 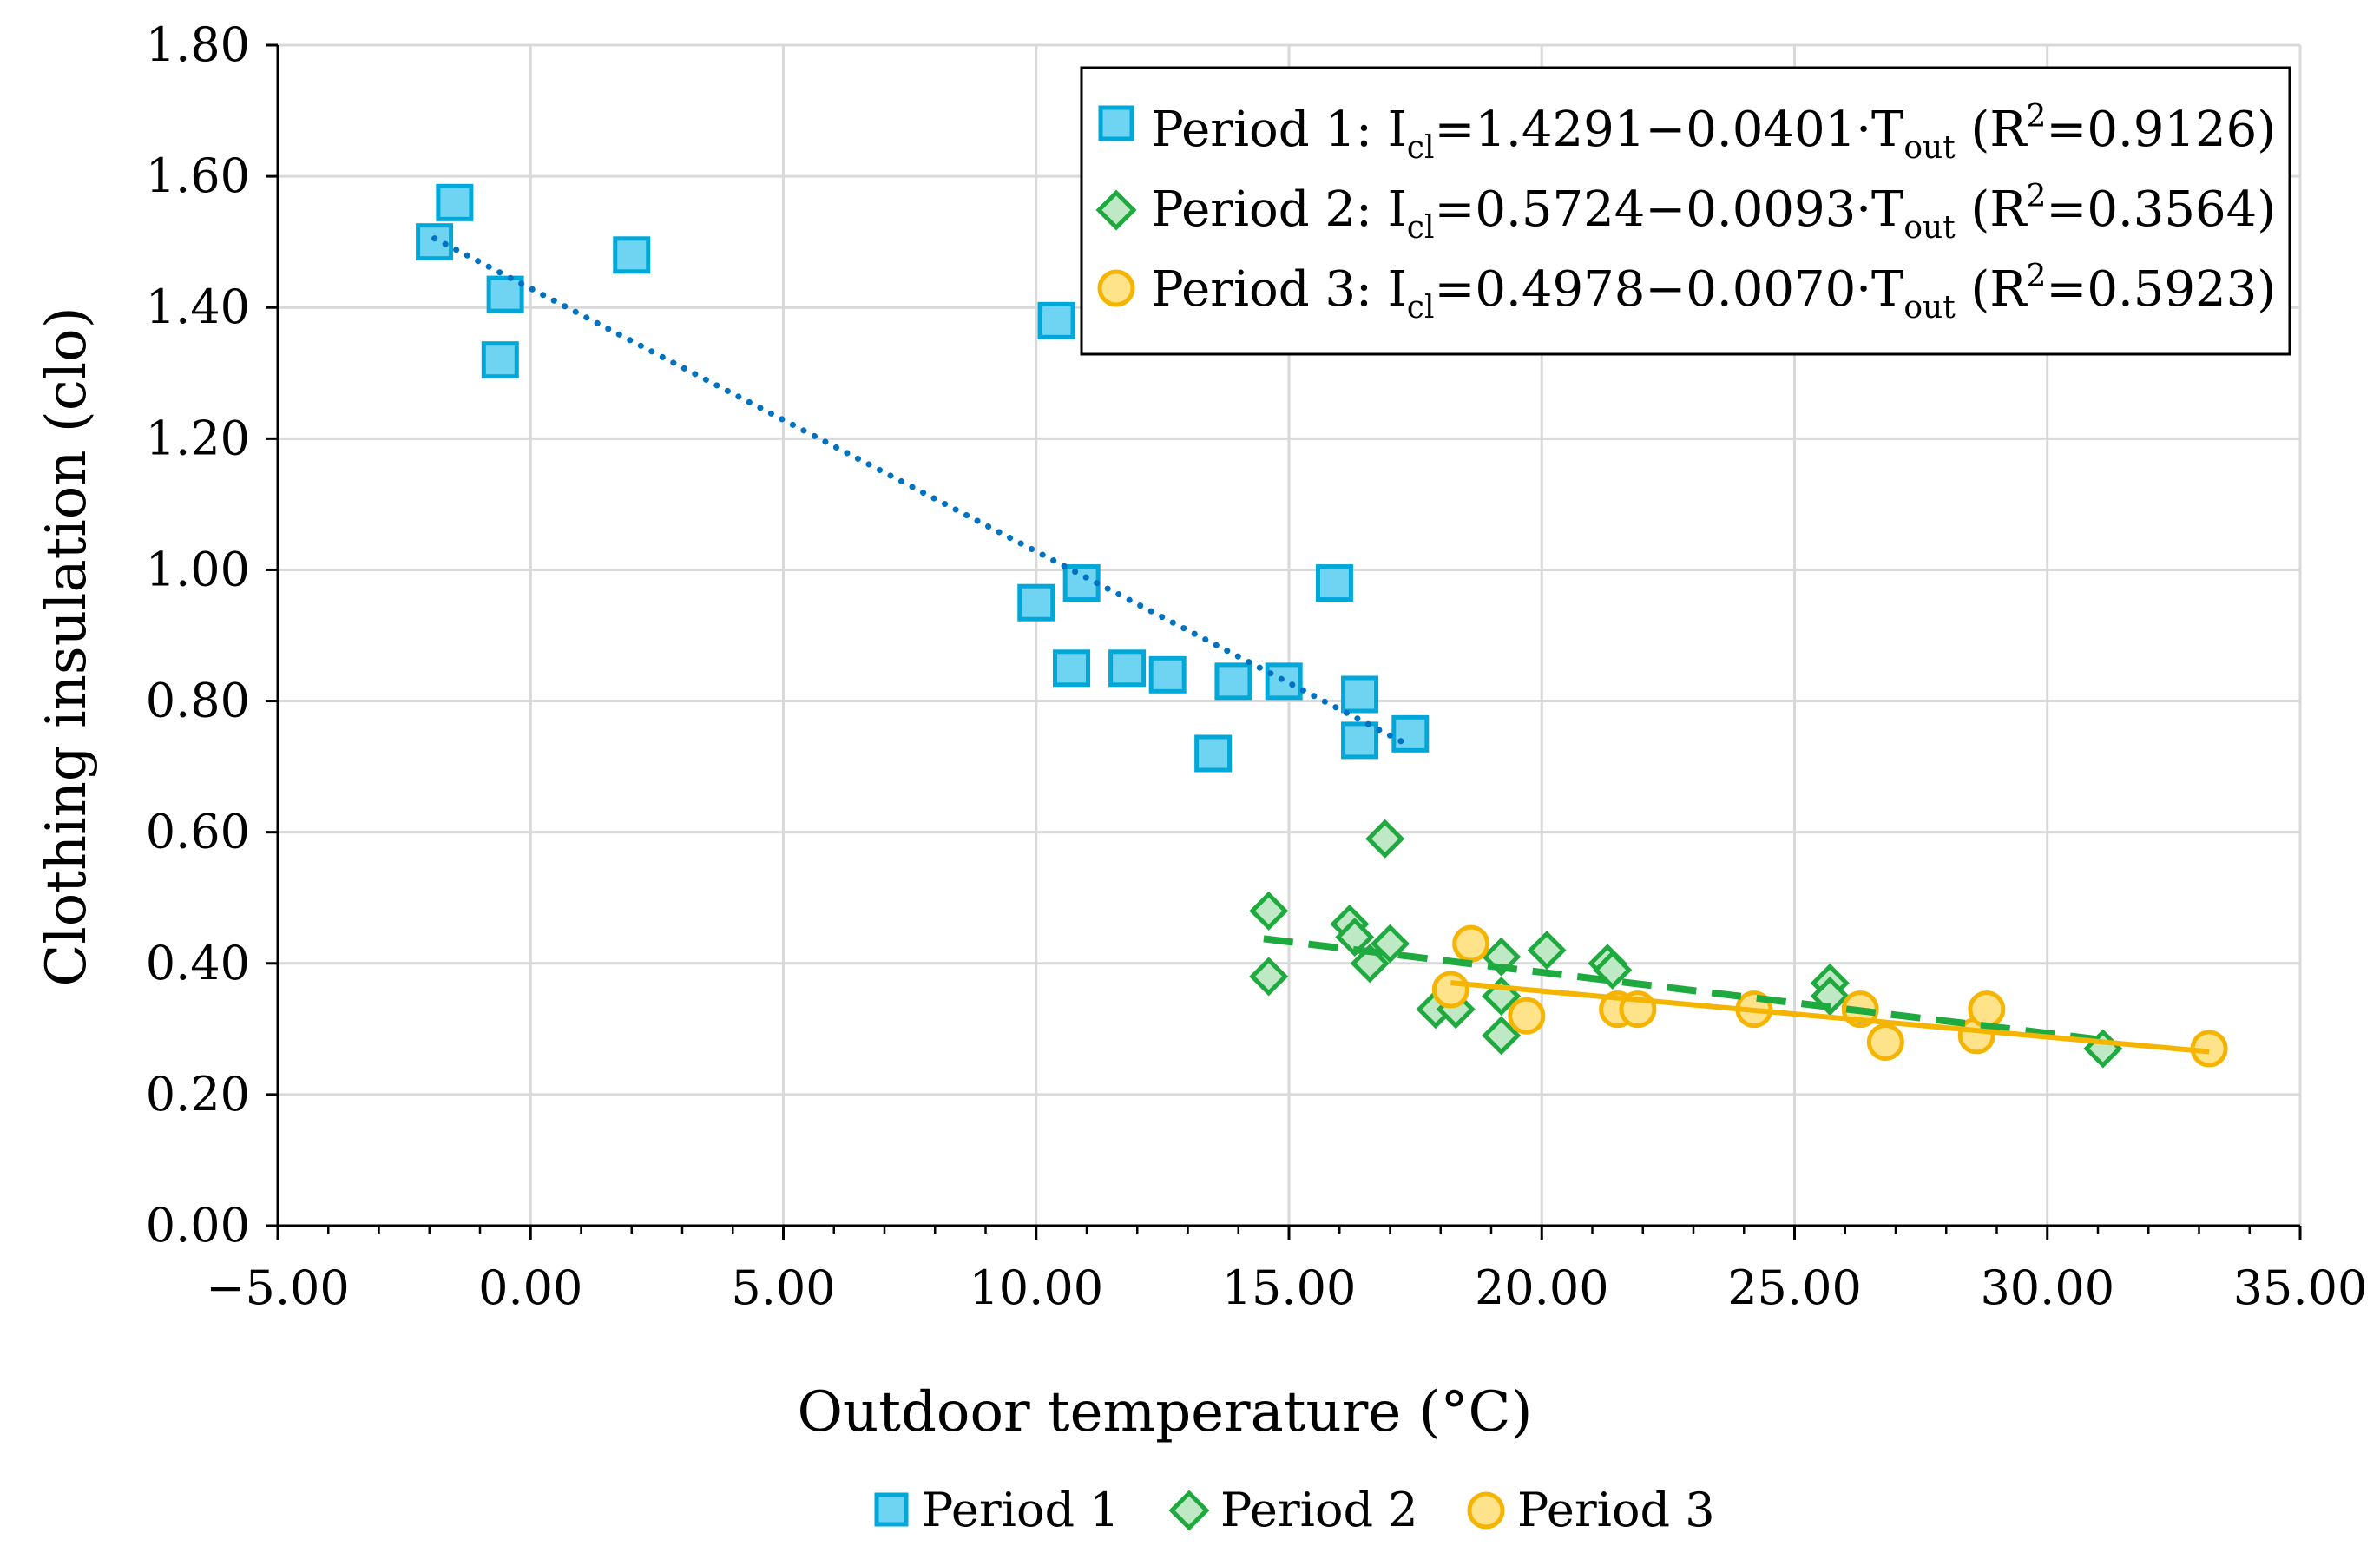 I want to click on y-tick-label: 1.00, so click(x=198, y=569).